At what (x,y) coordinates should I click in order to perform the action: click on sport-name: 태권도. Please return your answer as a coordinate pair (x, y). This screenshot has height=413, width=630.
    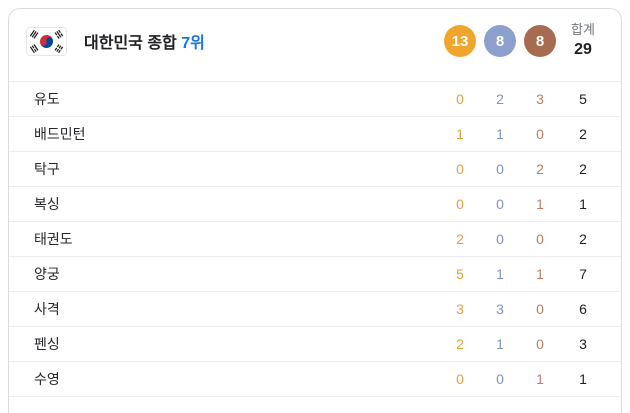
    Looking at the image, I should click on (53, 239).